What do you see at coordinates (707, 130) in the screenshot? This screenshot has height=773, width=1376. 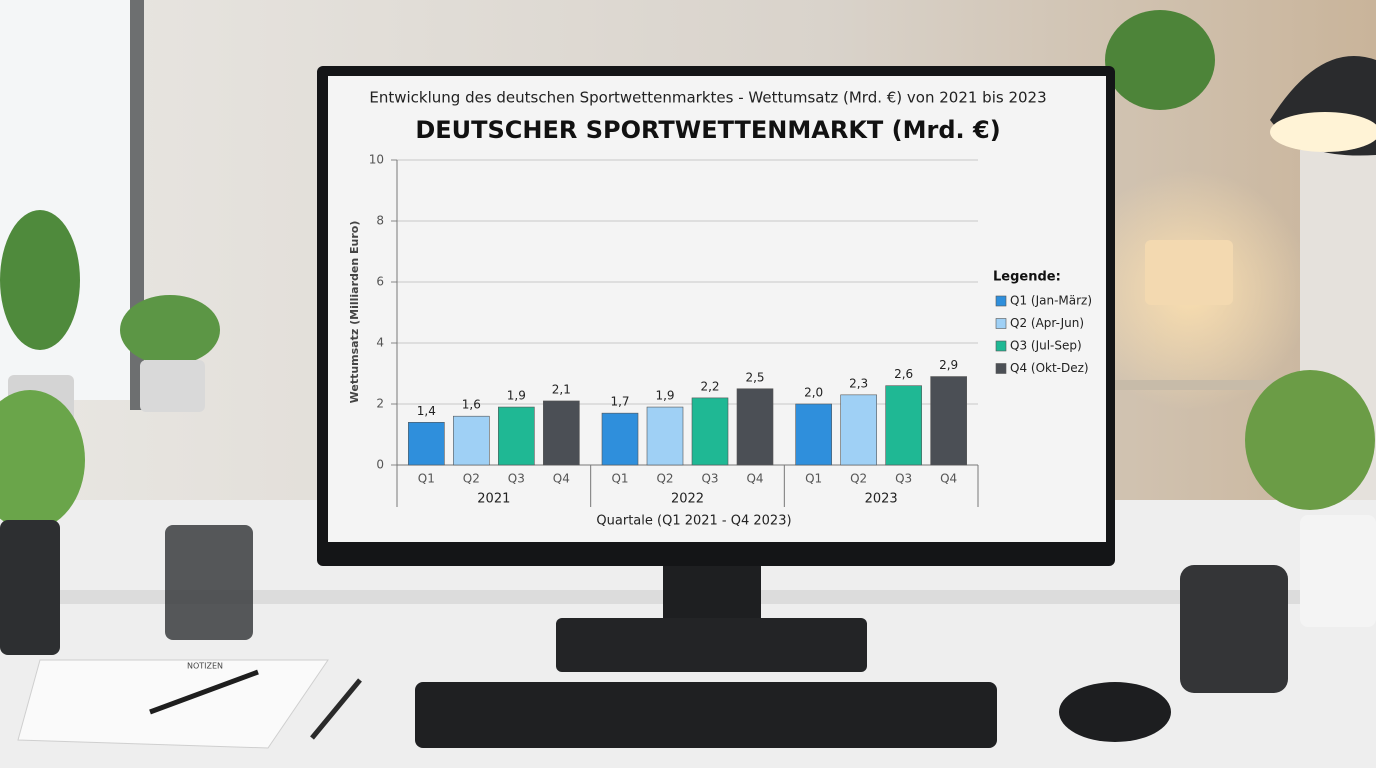 I see `chart-title: DEUTSCHER SPORTWETTENMARKT (Mrd. €)` at bounding box center [707, 130].